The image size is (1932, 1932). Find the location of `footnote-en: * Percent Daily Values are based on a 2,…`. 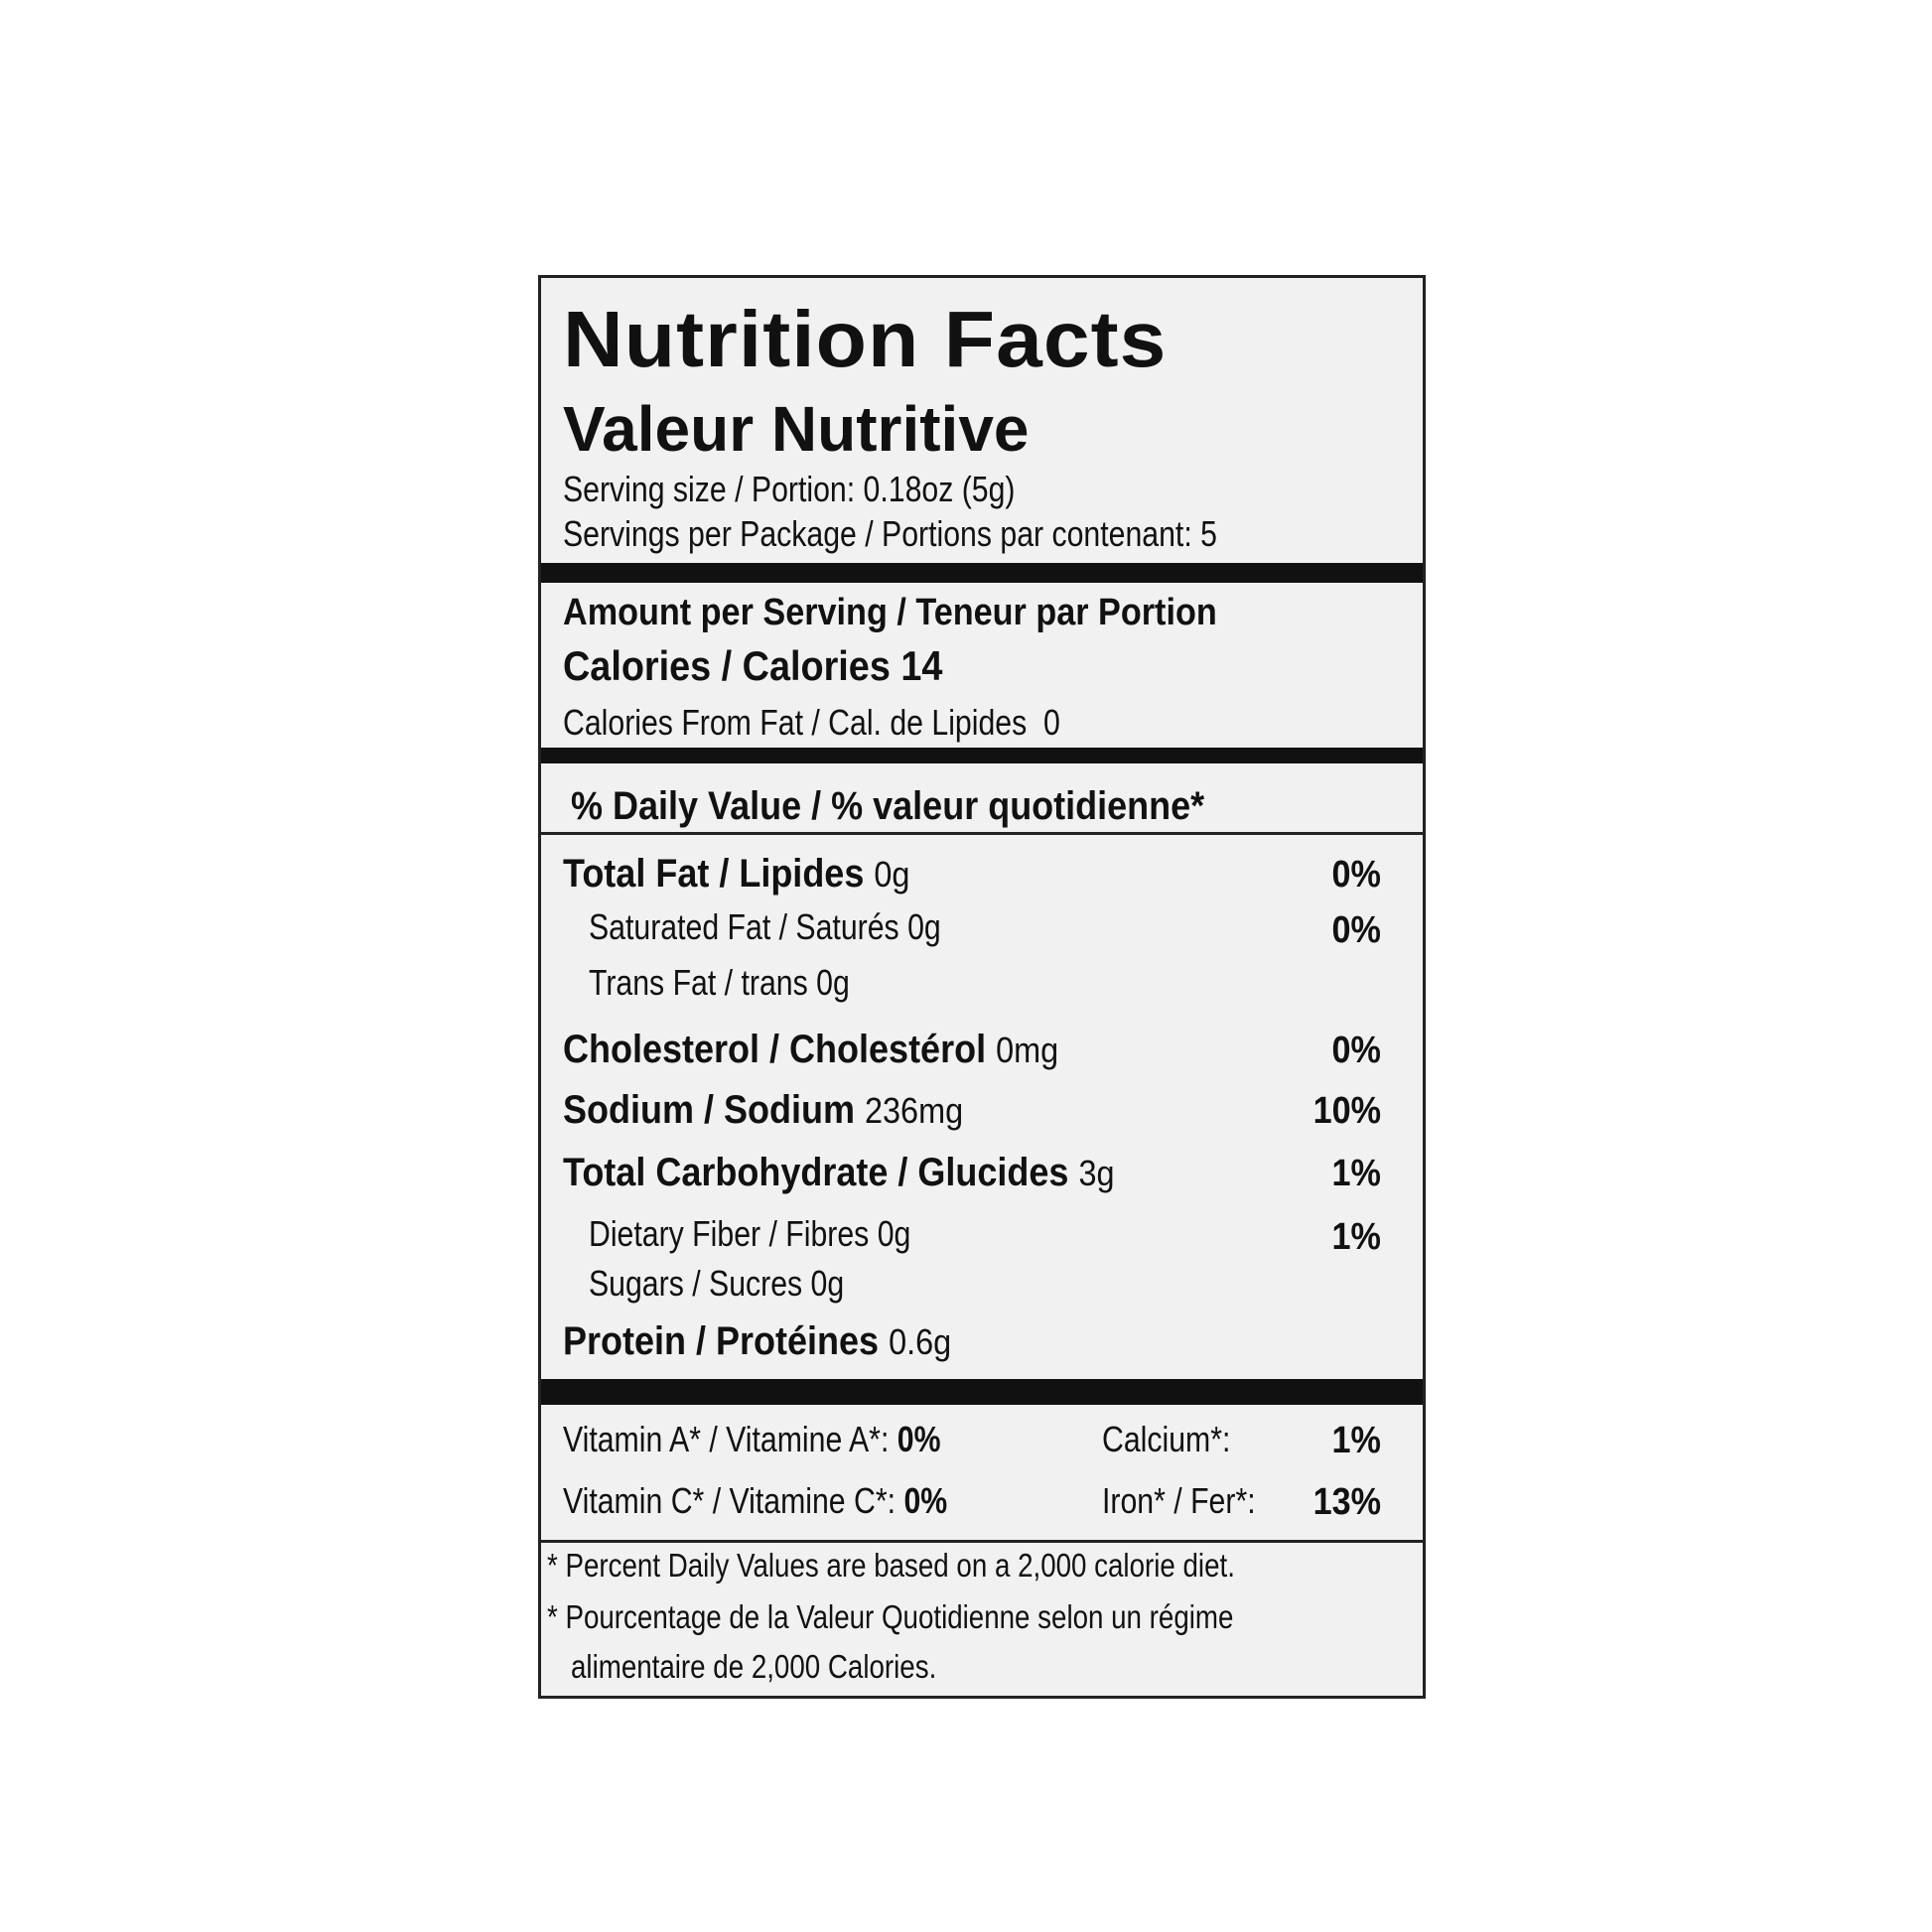

footnote-en: * Percent Daily Values are based on a 2,… is located at coordinates (891, 1565).